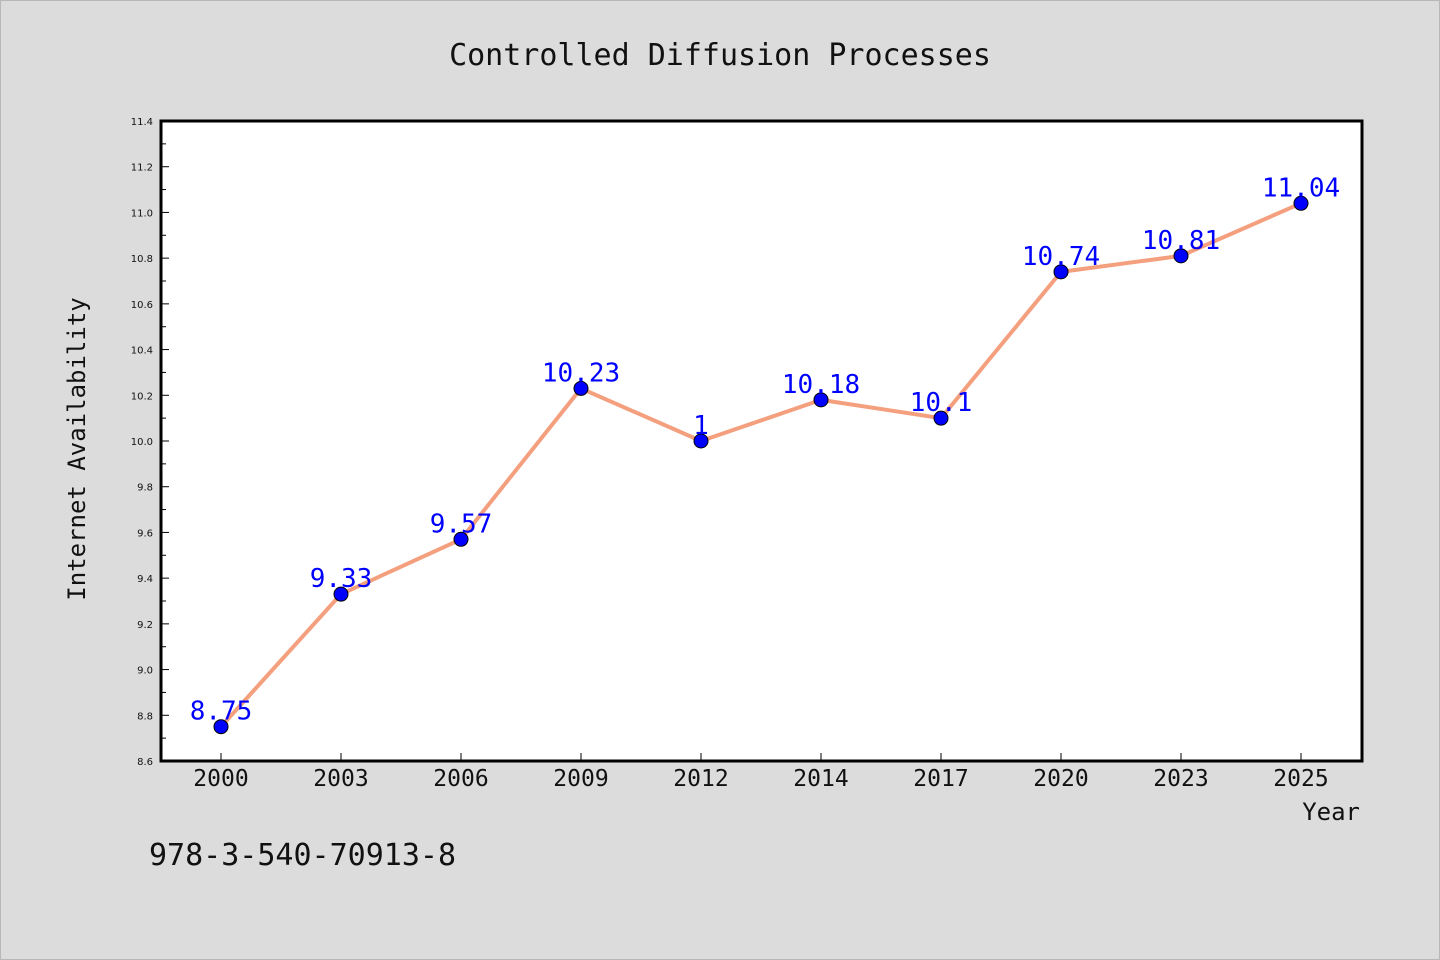 Image resolution: width=1440 pixels, height=960 pixels. Describe the element at coordinates (142, 351) in the screenshot. I see `y-tick-label: 10.4` at that location.